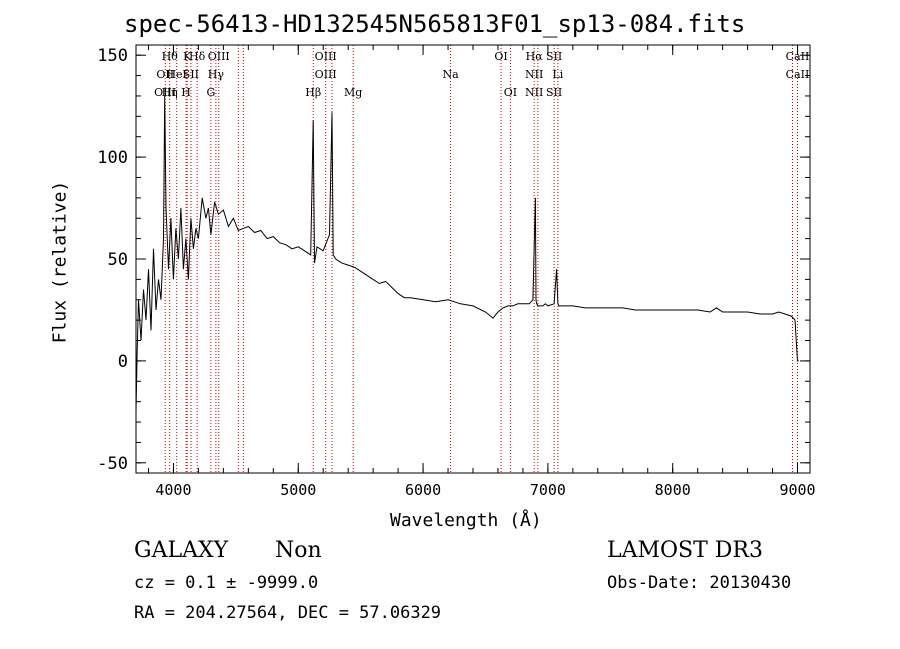 The height and width of the screenshot is (649, 900). What do you see at coordinates (797, 490) in the screenshot?
I see `x-tick-label: 9000` at bounding box center [797, 490].